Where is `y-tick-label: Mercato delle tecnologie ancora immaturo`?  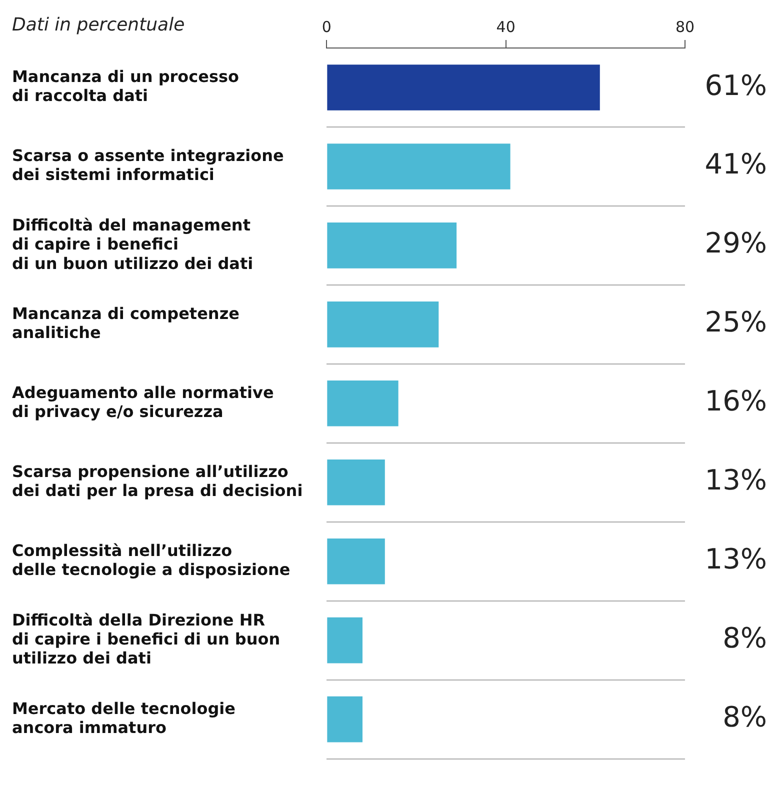 y-tick-label: Mercato delle tecnologie ancora immaturo is located at coordinates (124, 718).